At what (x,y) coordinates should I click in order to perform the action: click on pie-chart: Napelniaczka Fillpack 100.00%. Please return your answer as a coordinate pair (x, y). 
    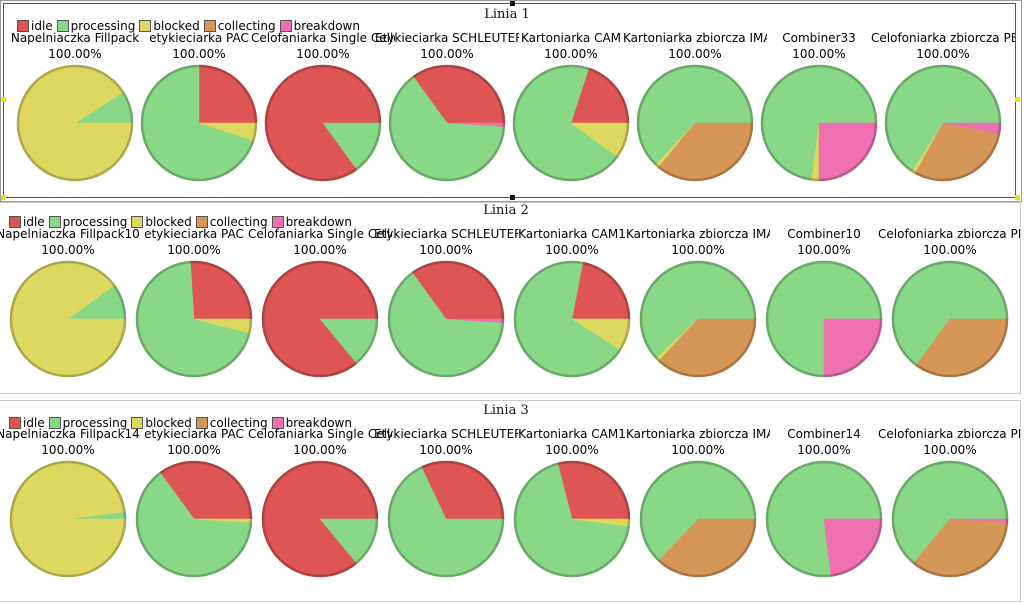
    Looking at the image, I should click on (75, 116).